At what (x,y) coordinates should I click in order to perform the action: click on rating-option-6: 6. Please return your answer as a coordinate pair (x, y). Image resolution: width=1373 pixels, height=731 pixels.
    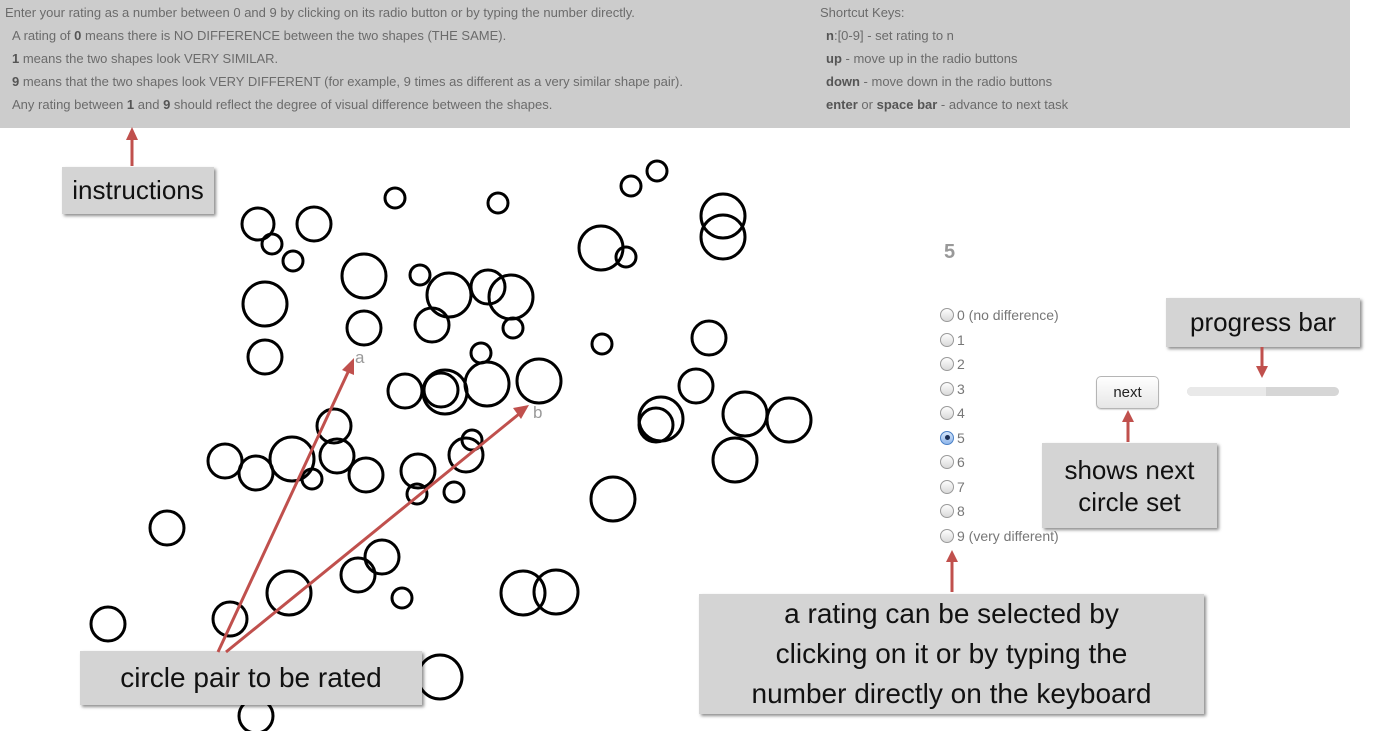
    Looking at the image, I should click on (999, 462).